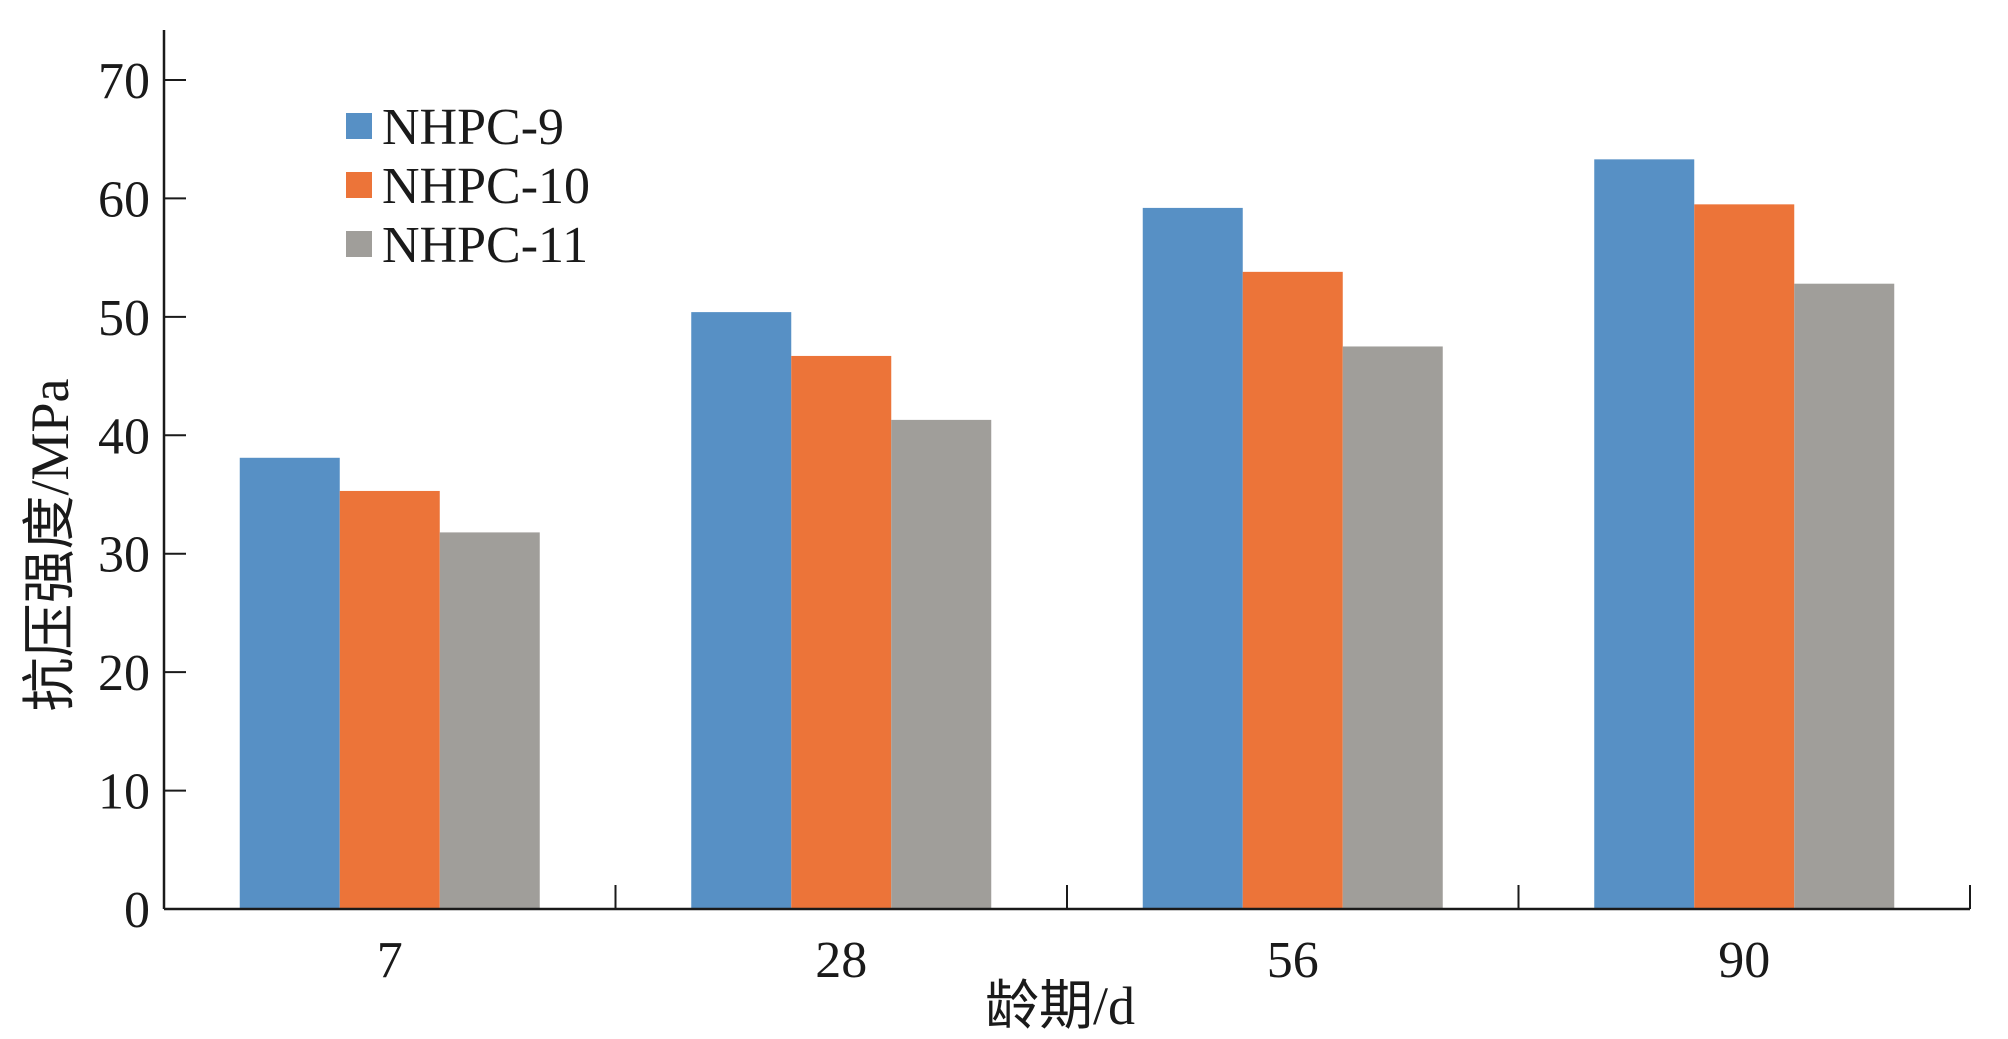 The width and height of the screenshot is (2008, 1039). I want to click on y-tick-label: 40, so click(124, 436).